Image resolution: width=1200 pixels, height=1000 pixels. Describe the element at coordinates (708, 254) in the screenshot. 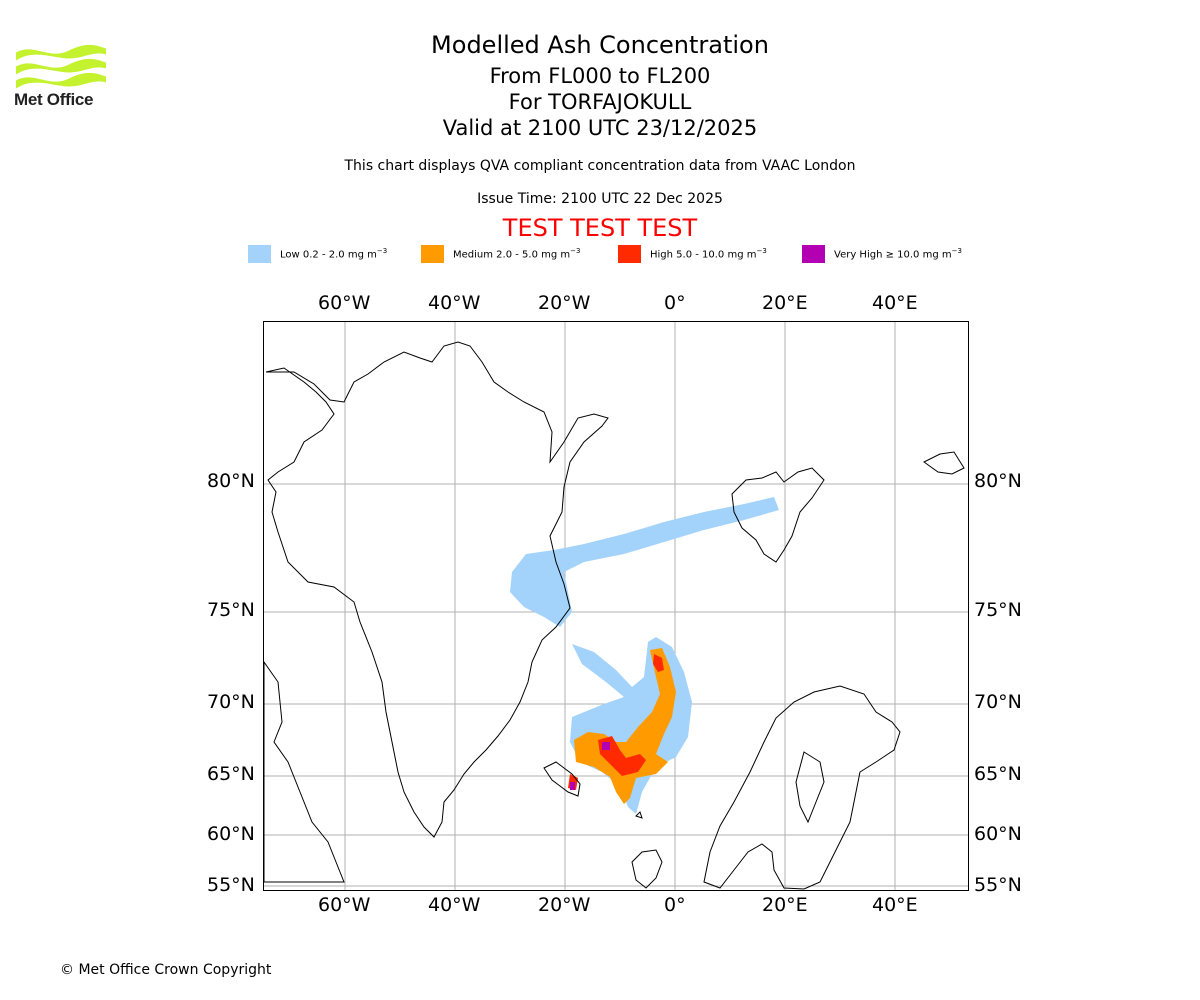

I see `legend-label-high: High 5.0 - 10.0 mg m−3` at that location.